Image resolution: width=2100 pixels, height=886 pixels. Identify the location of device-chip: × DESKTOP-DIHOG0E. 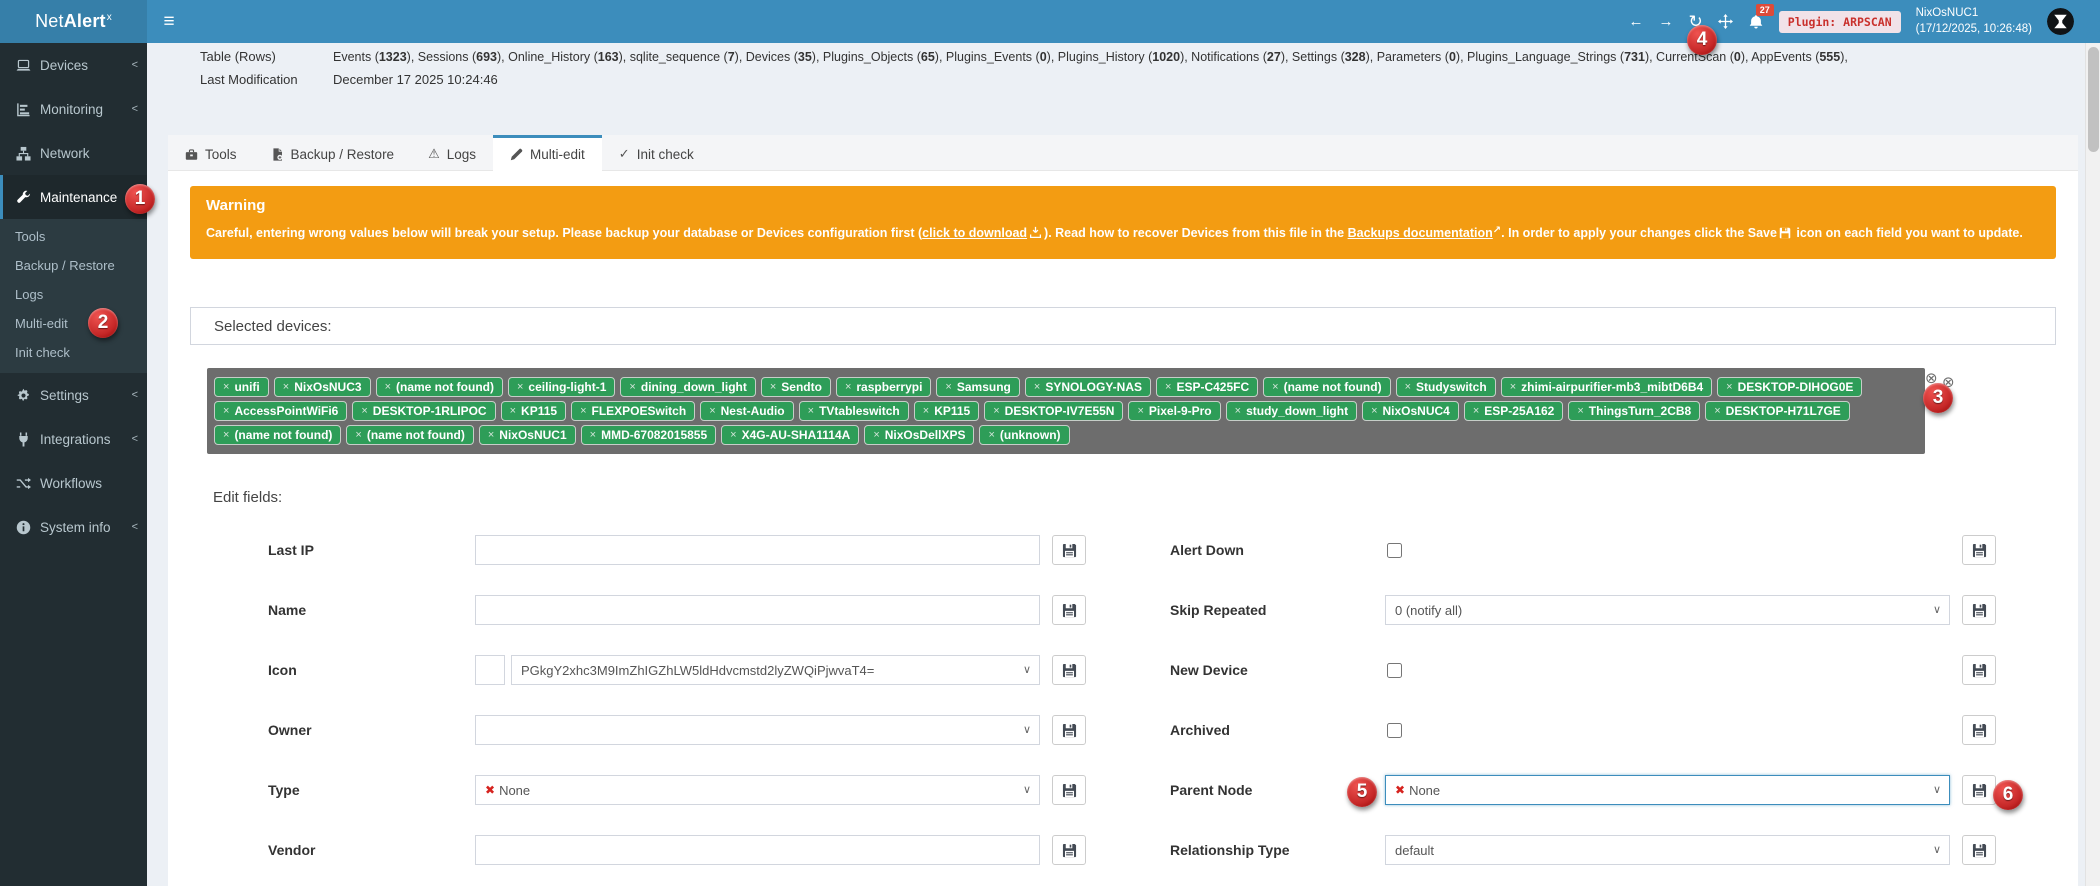
(1790, 387).